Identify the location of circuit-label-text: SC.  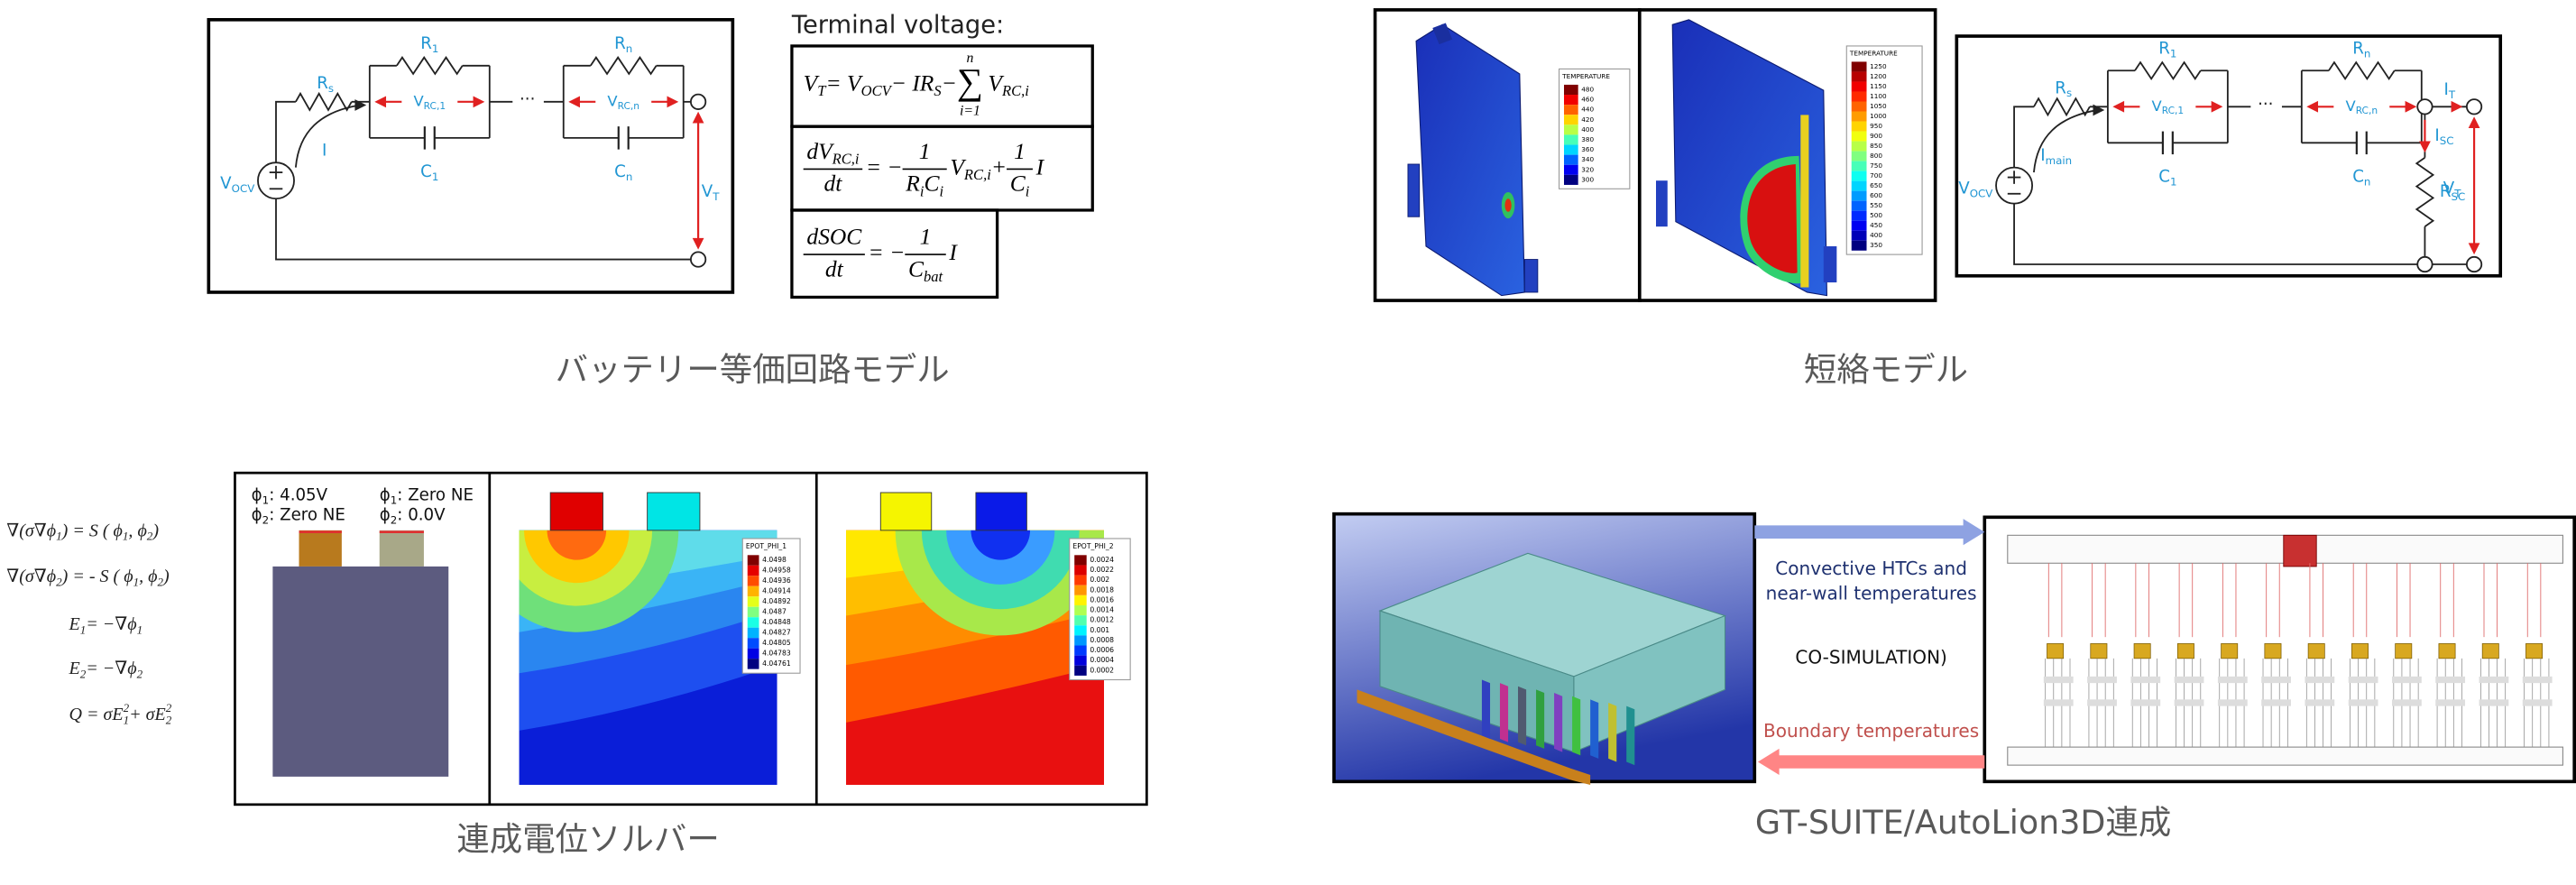
(2458, 196).